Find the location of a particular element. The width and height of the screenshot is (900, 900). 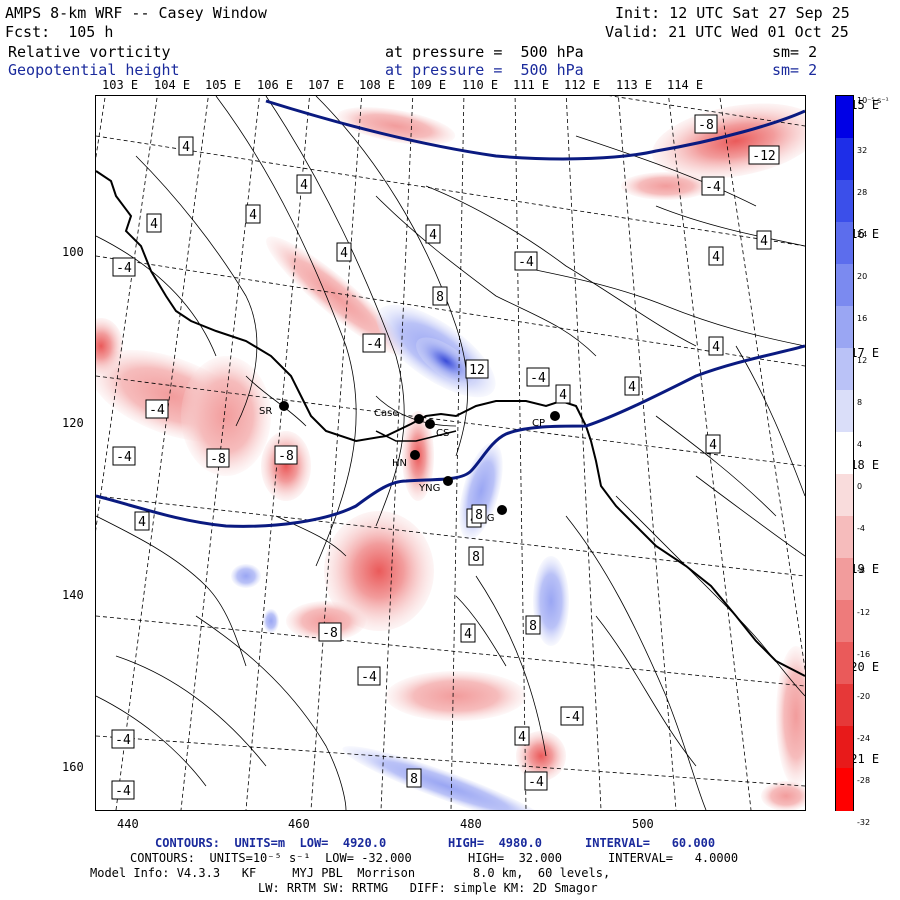

colorbar-label-2: 24 is located at coordinates (862, 234).